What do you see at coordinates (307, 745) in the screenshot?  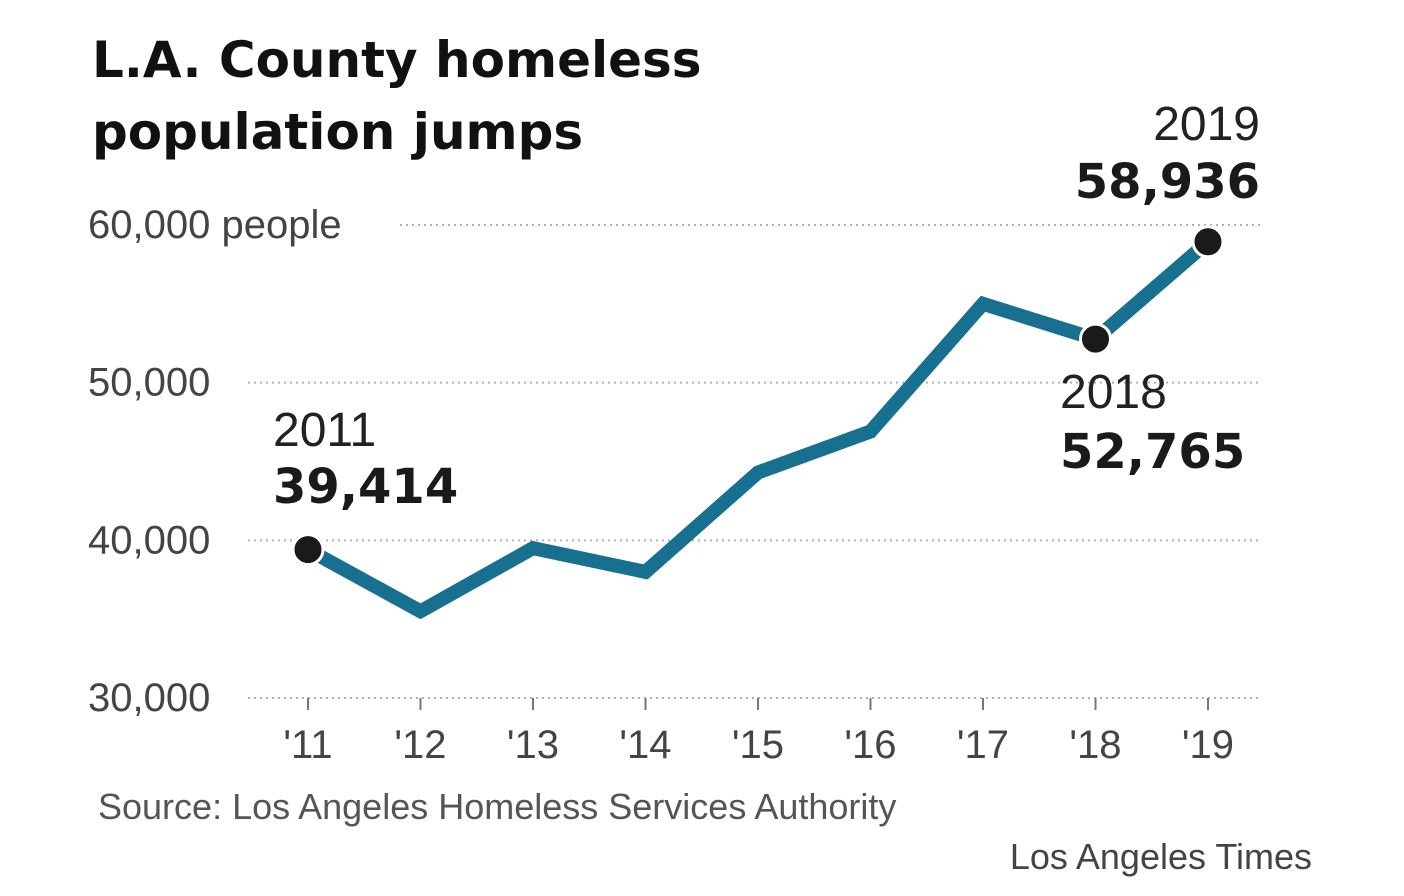 I see `x-tick-label: '11` at bounding box center [307, 745].